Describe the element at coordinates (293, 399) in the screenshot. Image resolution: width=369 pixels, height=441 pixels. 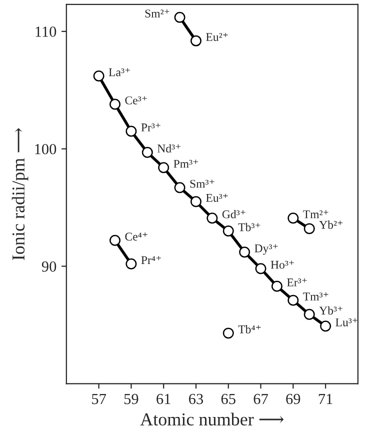
I see `x-tick-label: 69` at that location.